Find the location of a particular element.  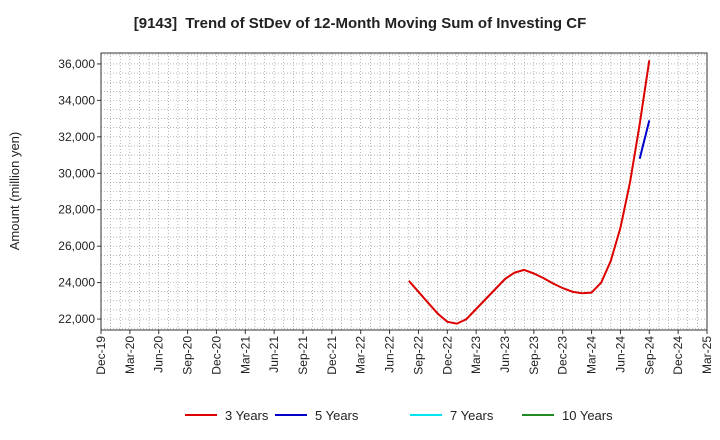

x-tick-label: Mar-21 is located at coordinates (245, 355).